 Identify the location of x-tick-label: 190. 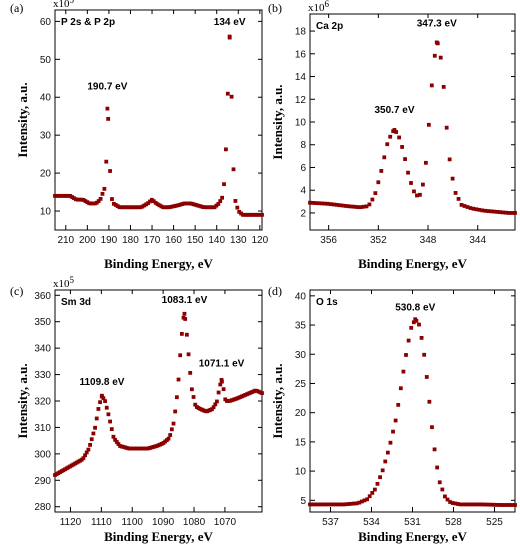
(109, 240).